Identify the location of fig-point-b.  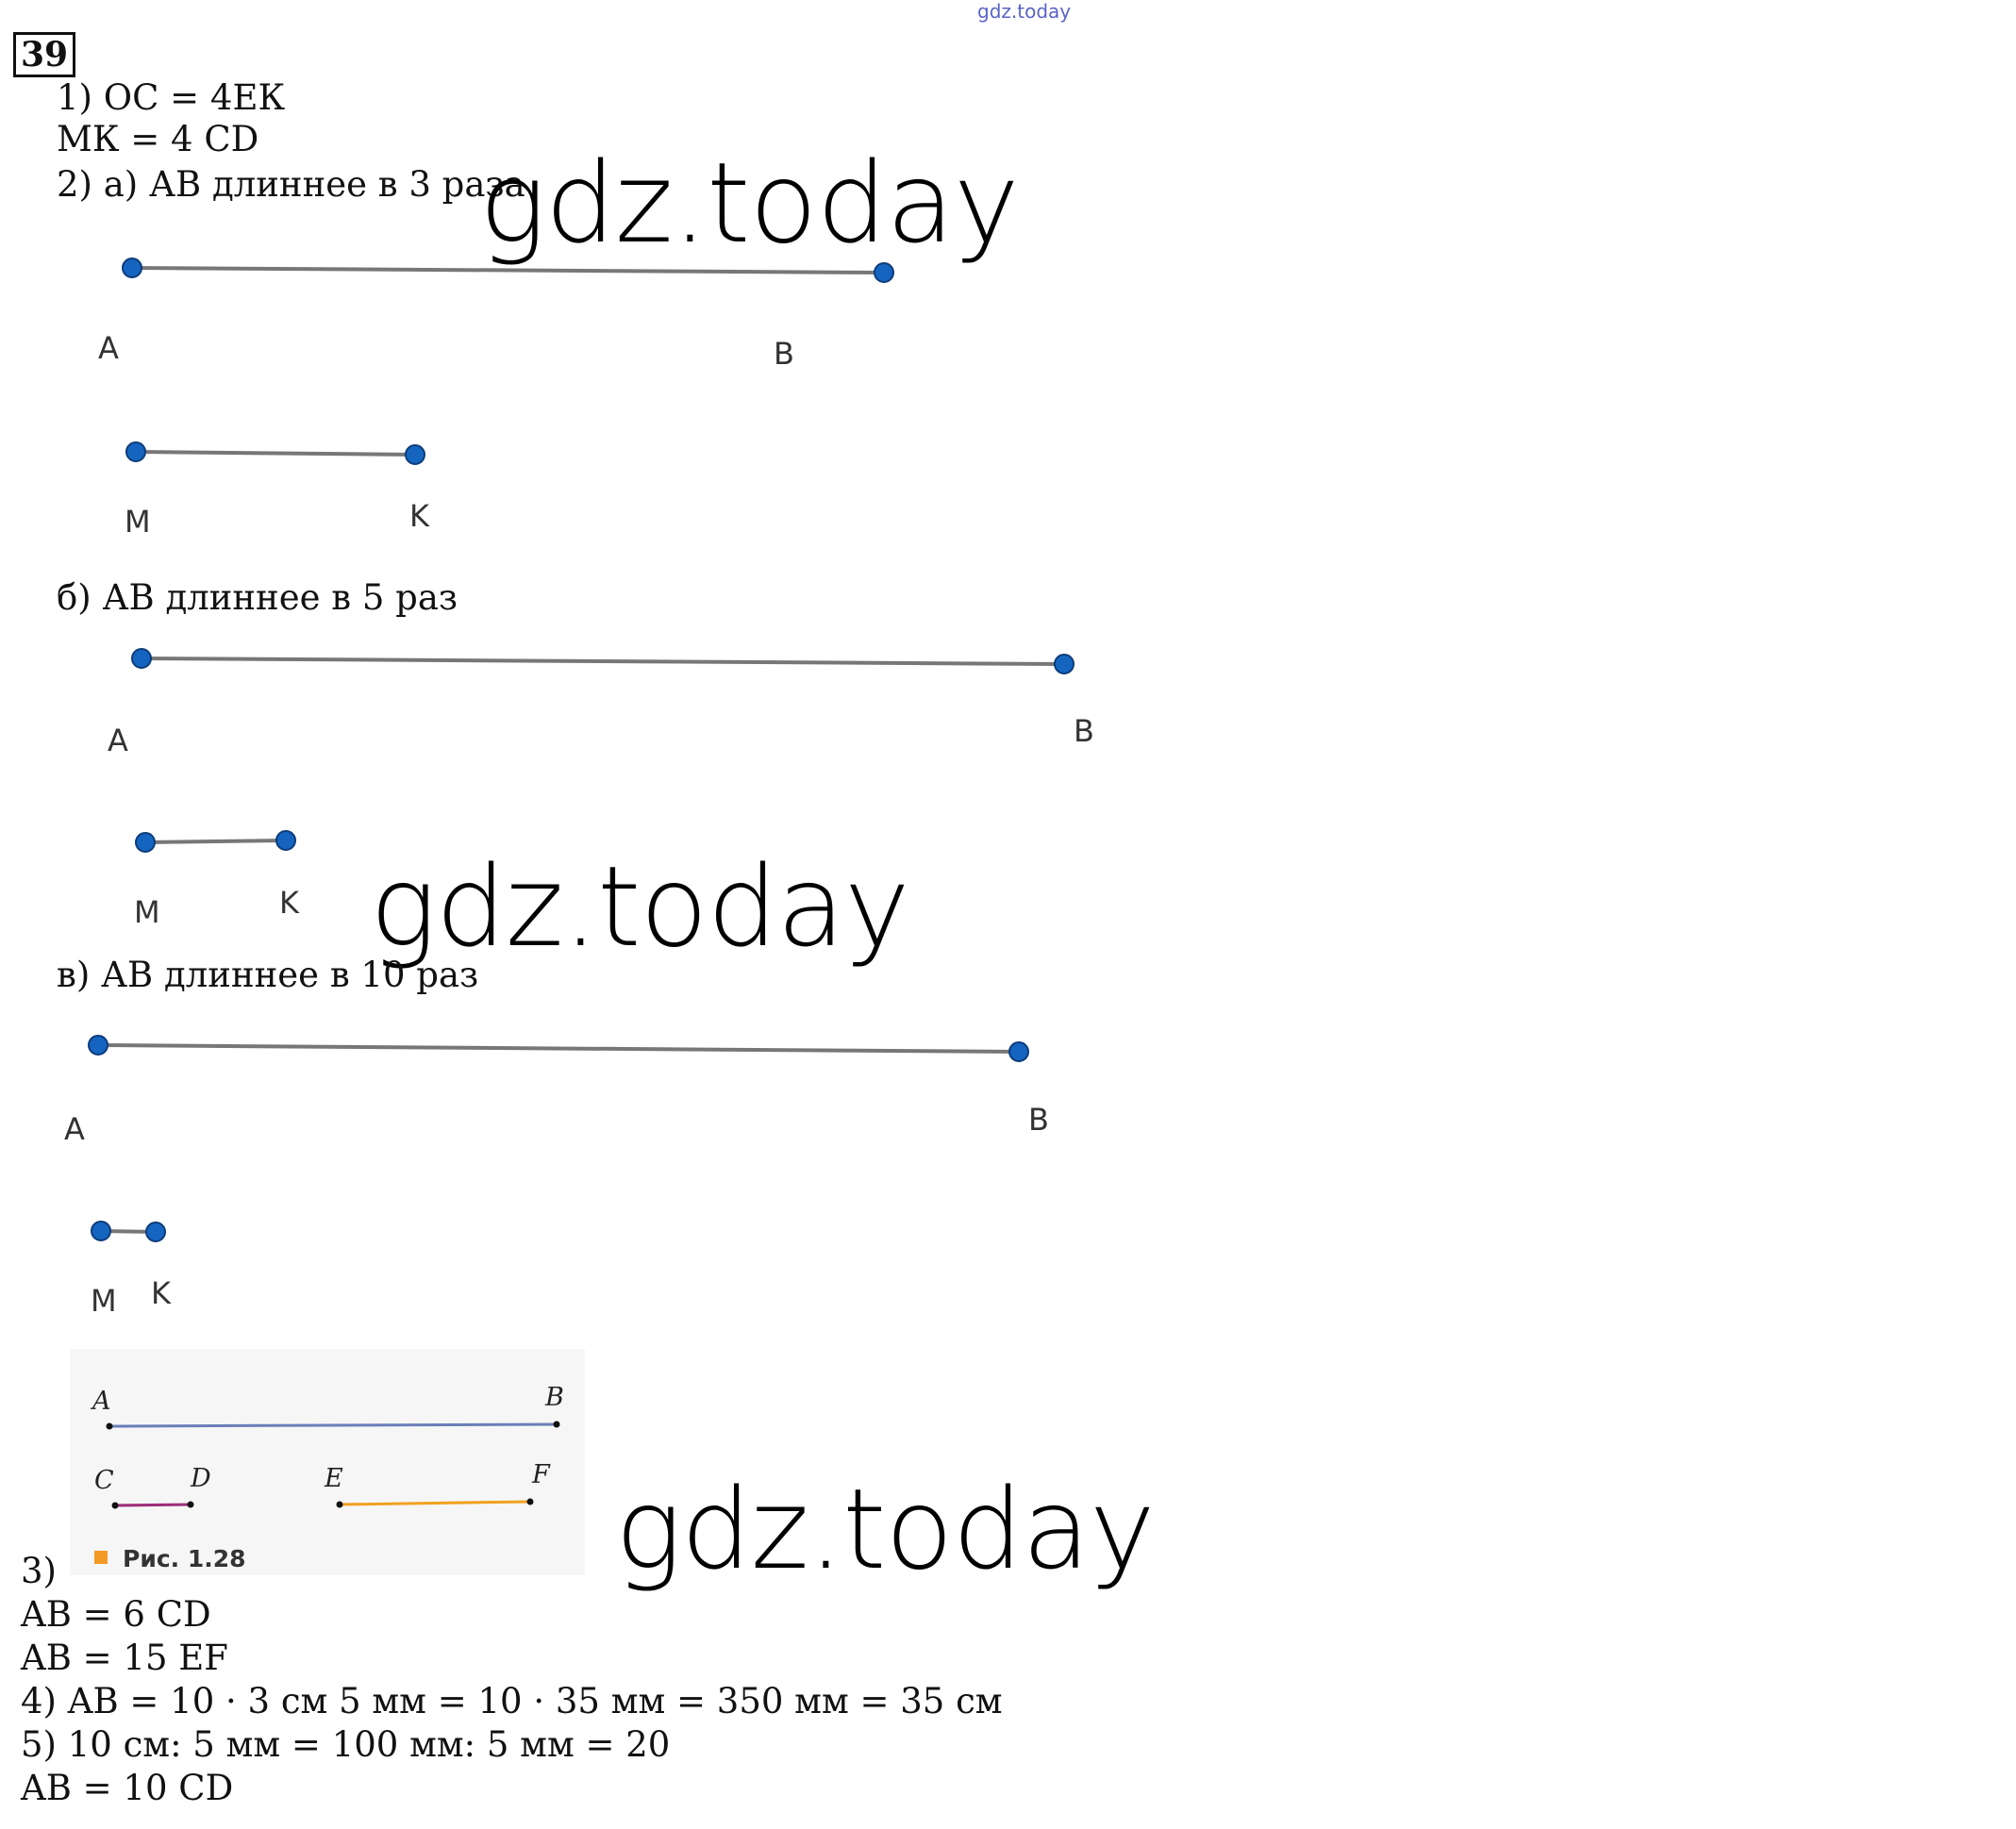
(556, 1424).